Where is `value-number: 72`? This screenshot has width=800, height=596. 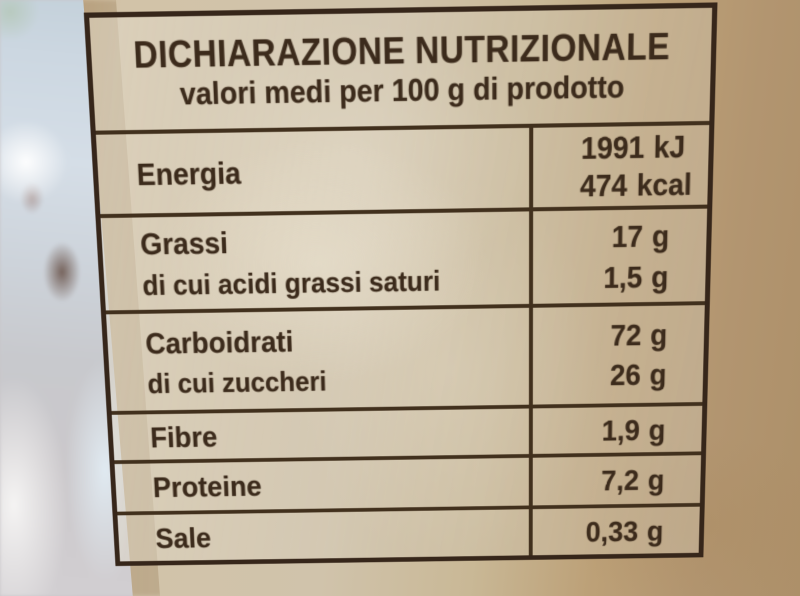
value-number: 72 is located at coordinates (626, 335).